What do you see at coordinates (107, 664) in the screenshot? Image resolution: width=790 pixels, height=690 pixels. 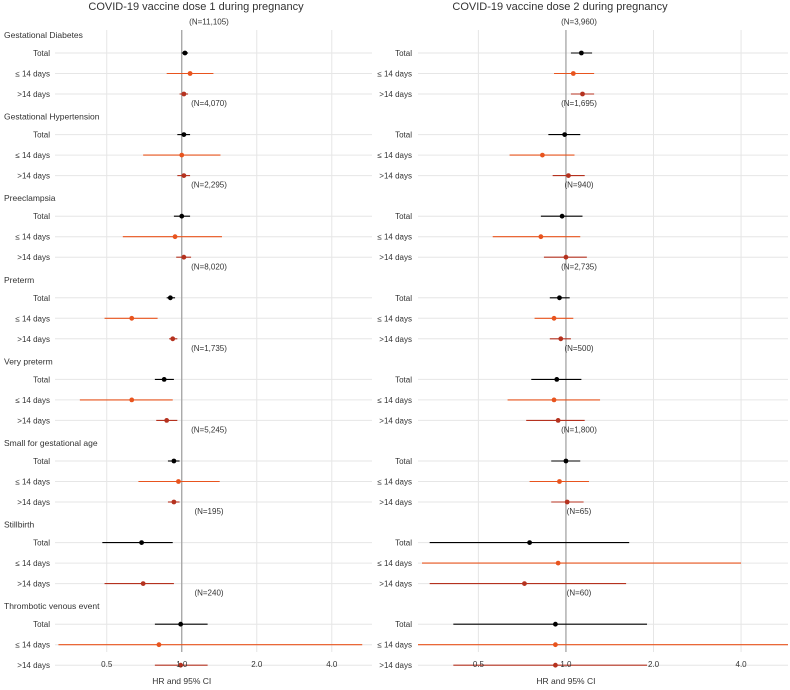 I see `x-tick-label: 0.5` at bounding box center [107, 664].